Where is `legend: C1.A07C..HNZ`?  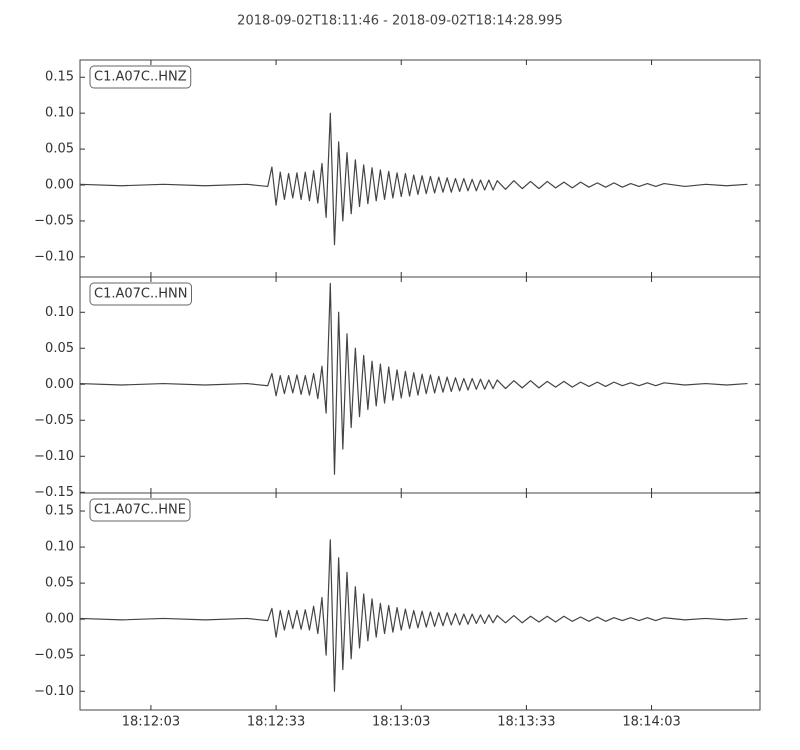 legend: C1.A07C..HNZ is located at coordinates (140, 77).